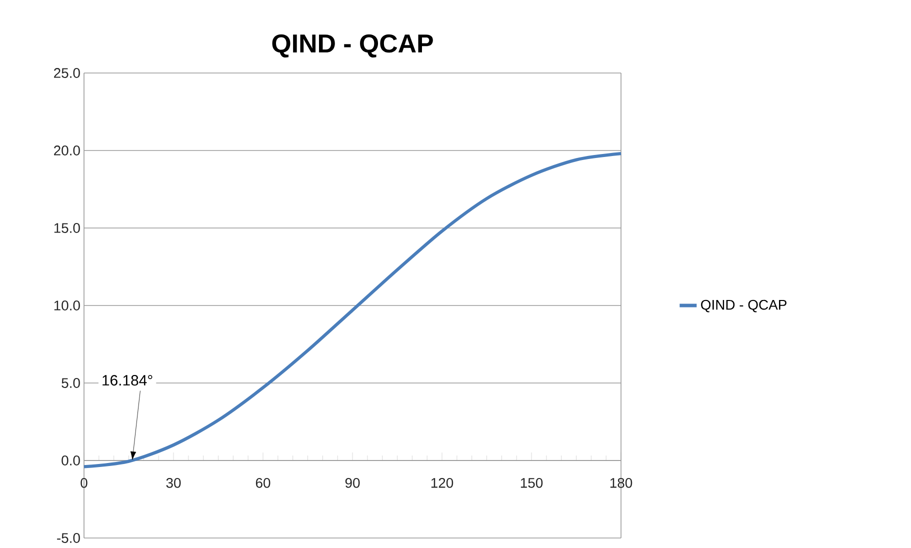 The image size is (911, 548). Describe the element at coordinates (352, 483) in the screenshot. I see `x-tick-label: 90` at that location.